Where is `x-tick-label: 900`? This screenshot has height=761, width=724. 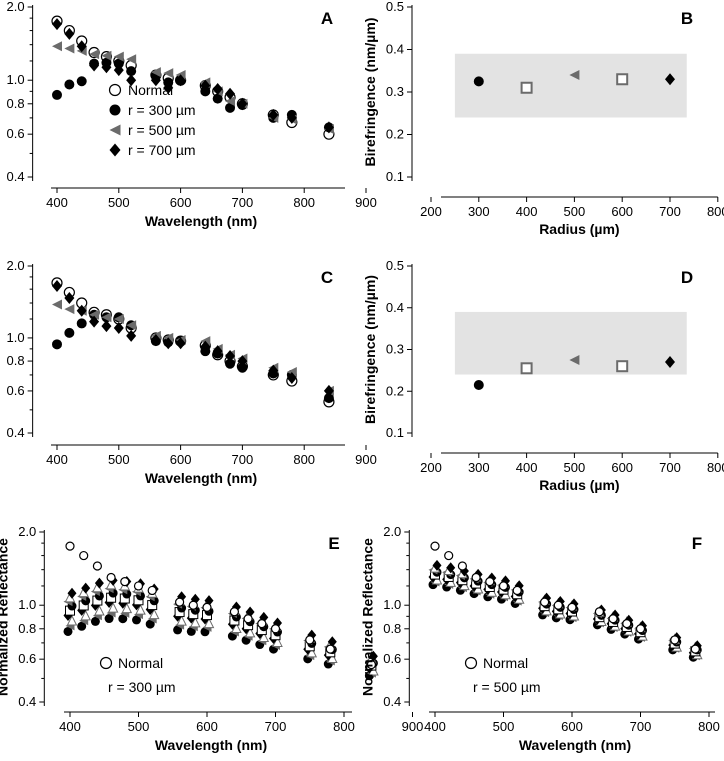
x-tick-label: 900 is located at coordinates (366, 202).